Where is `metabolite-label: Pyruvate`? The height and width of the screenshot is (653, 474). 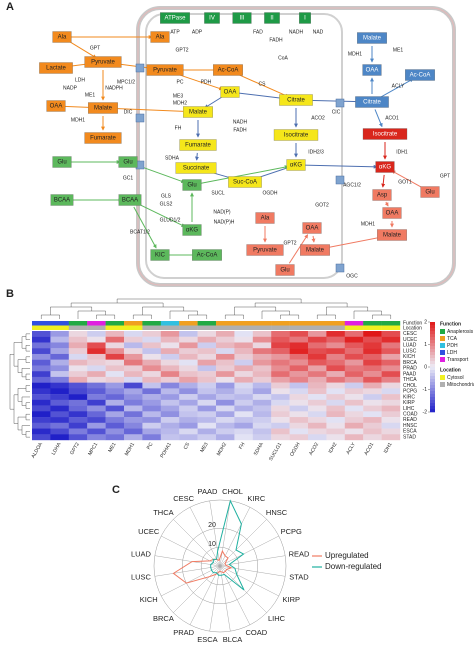
metabolite-label: Pyruvate is located at coordinates (165, 71).